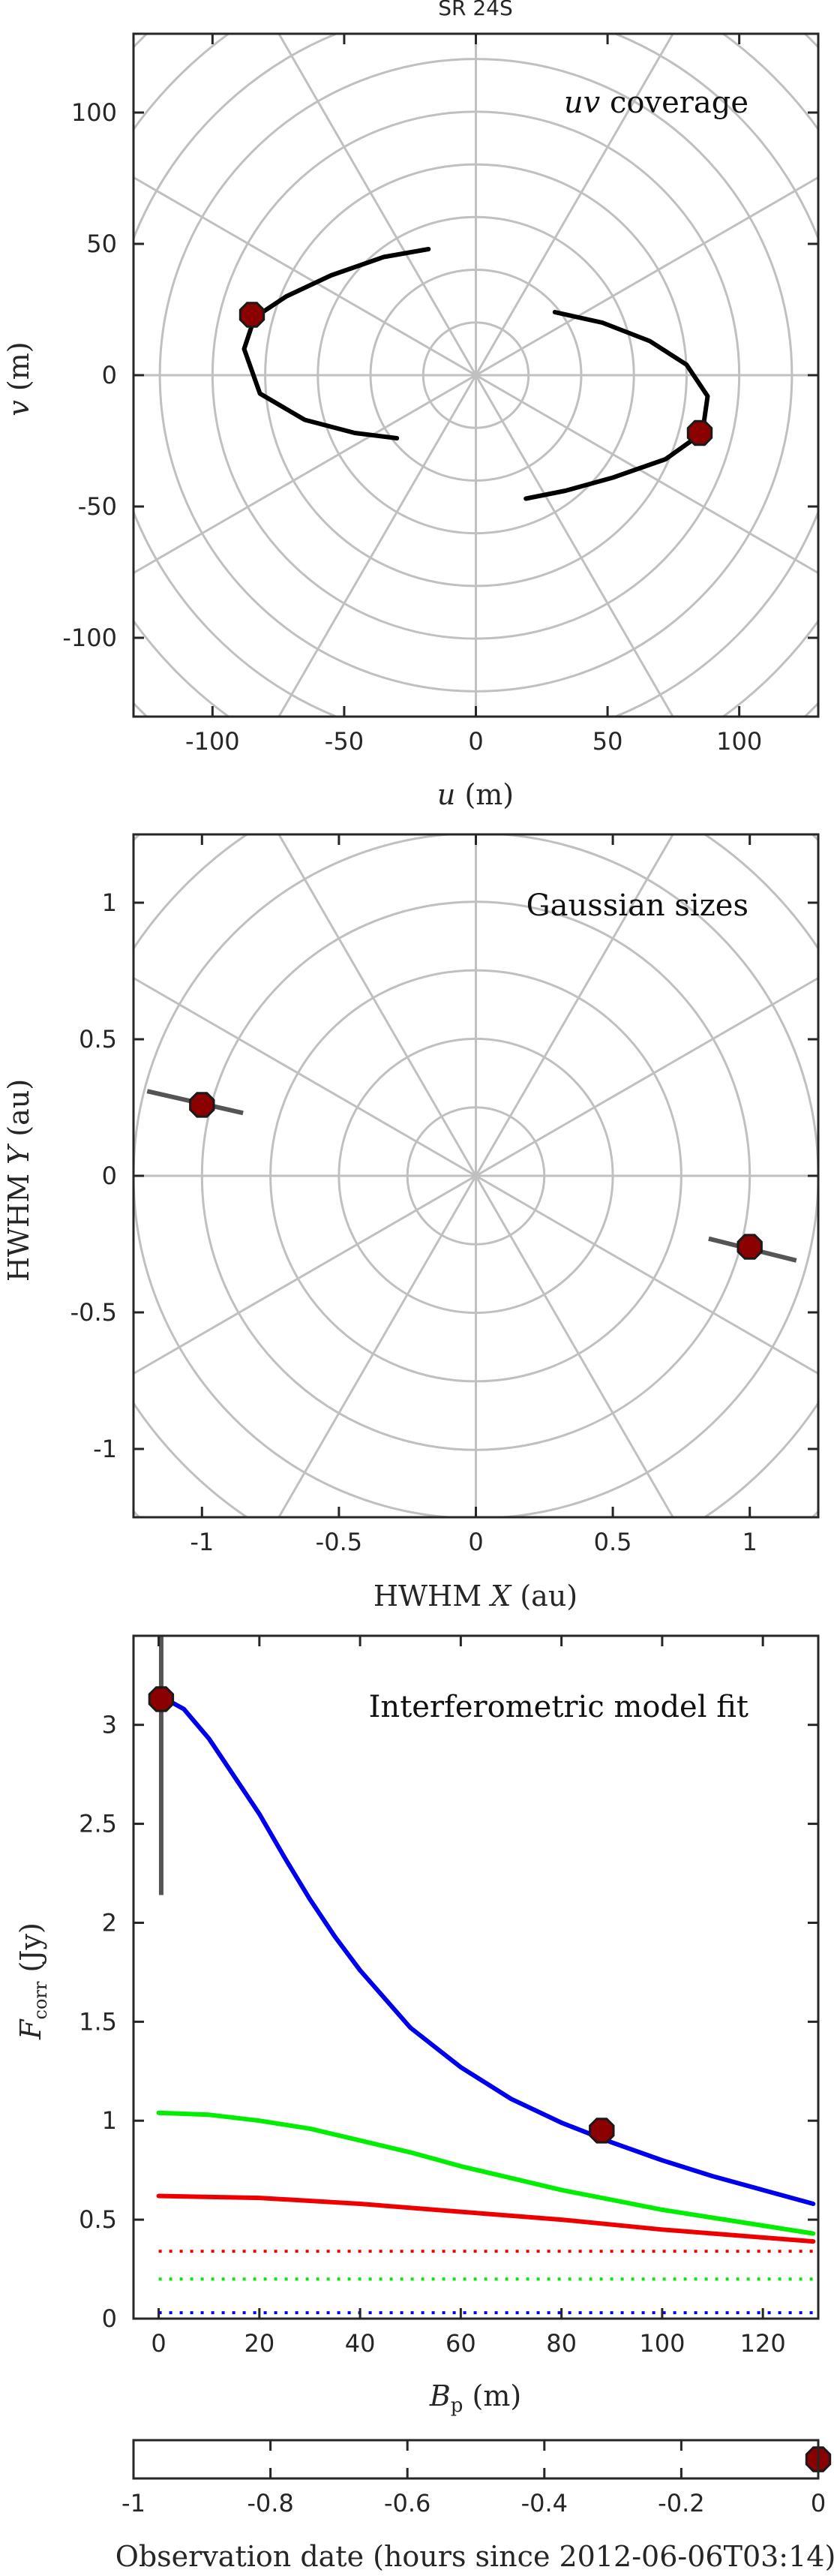  I want to click on size-y-axis-unit: (au), so click(18, 1108).